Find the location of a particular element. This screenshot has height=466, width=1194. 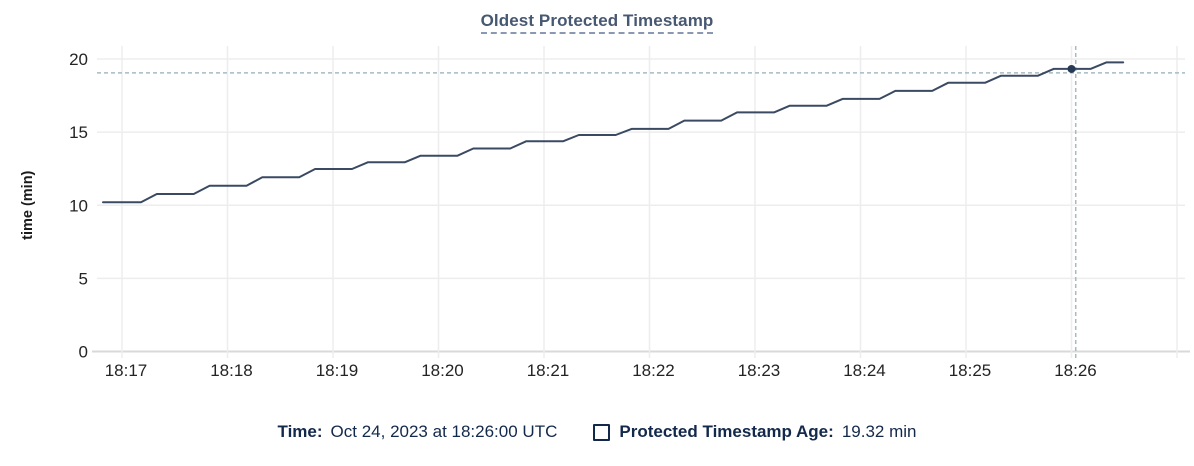

x-tick-label: 18:18 is located at coordinates (231, 370).